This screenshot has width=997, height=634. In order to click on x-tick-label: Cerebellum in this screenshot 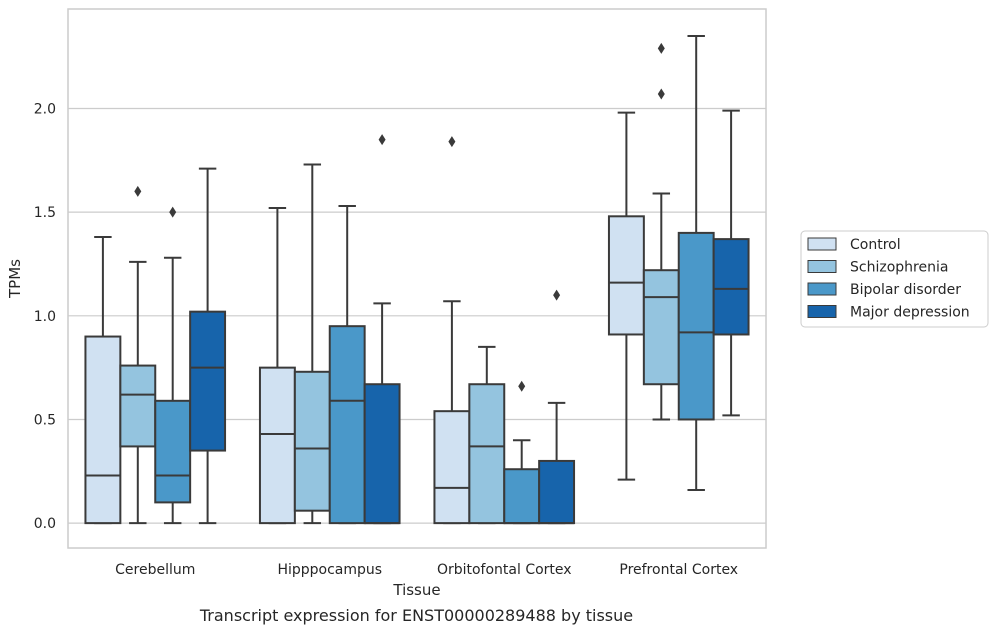, I will do `click(155, 570)`.